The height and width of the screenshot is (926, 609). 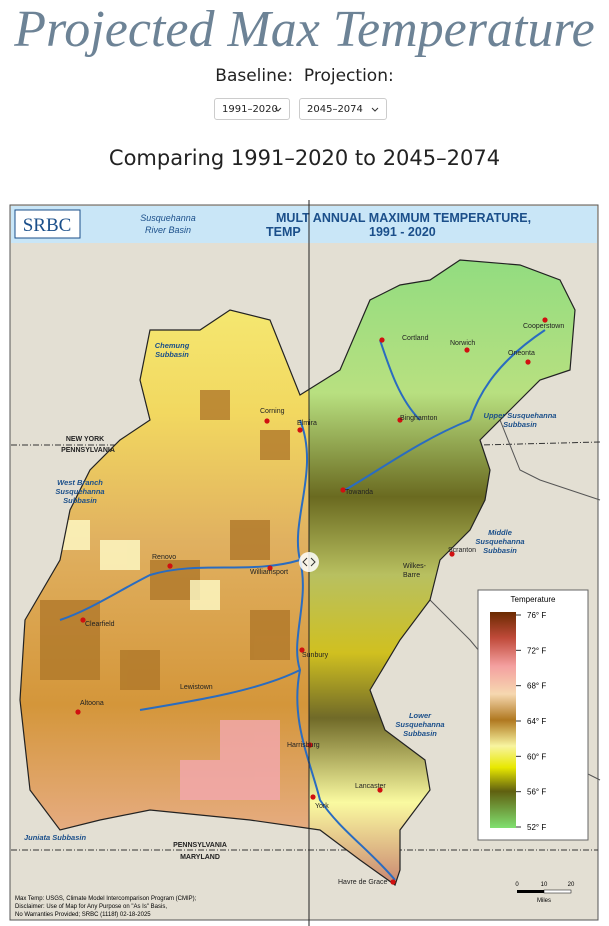 I want to click on legend-label: 64° F, so click(x=536, y=721).